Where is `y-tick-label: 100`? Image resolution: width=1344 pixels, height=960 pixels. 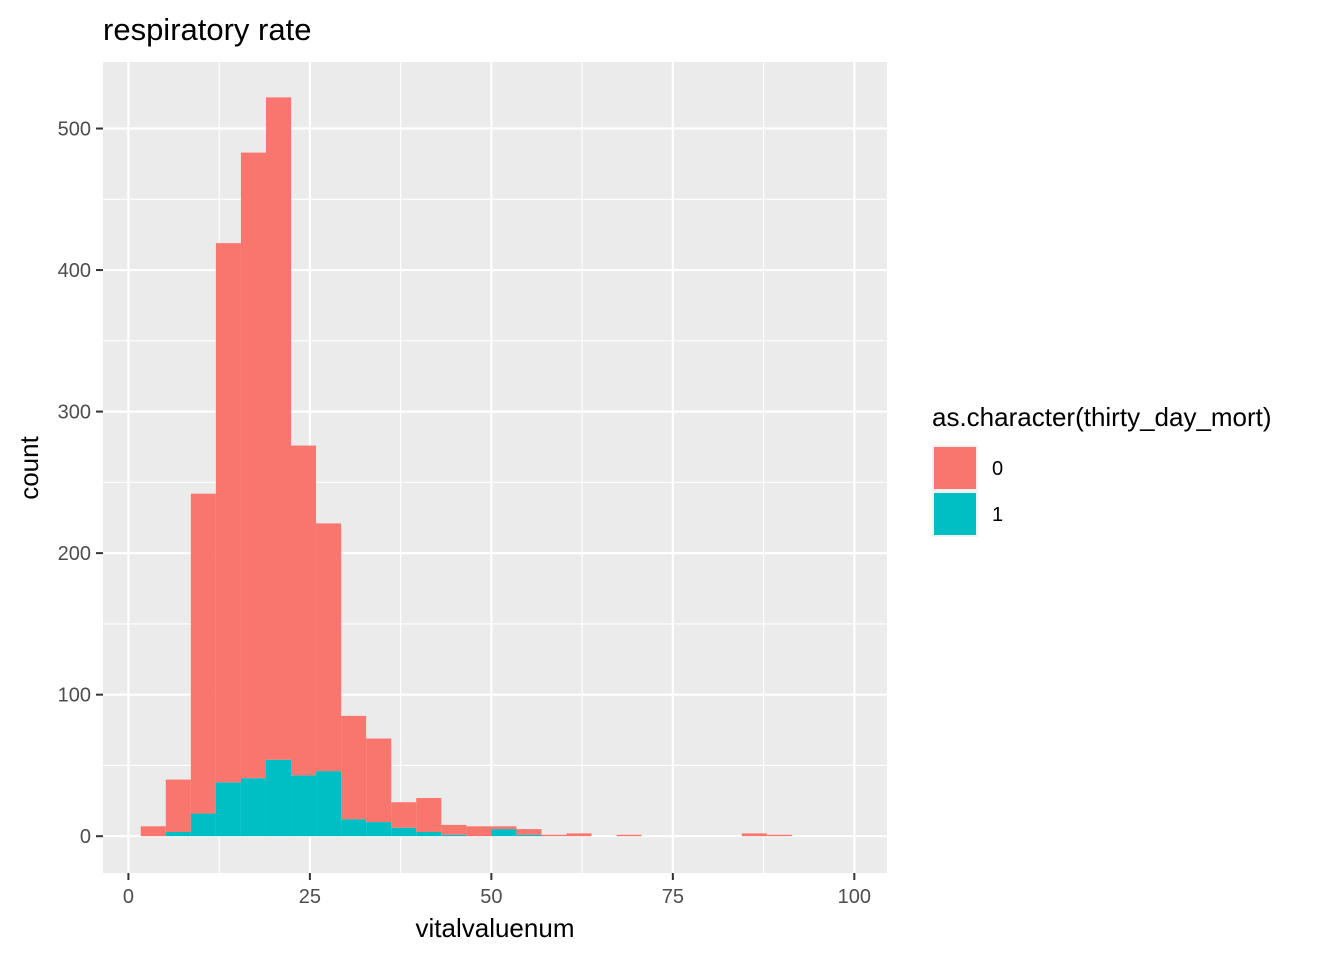
y-tick-label: 100 is located at coordinates (74, 696).